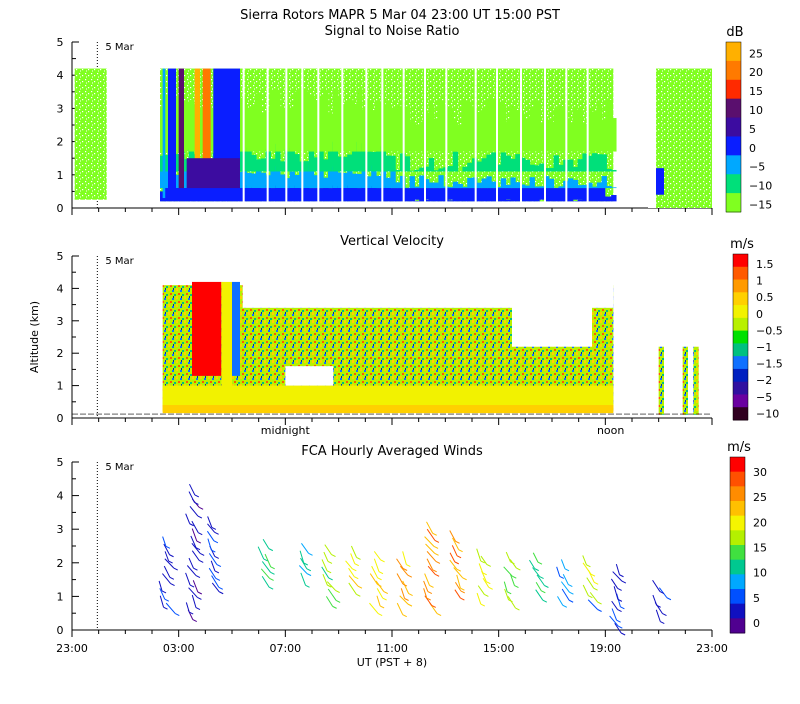  I want to click on panel-title: FCA Hourly Averaged Winds, so click(392, 451).